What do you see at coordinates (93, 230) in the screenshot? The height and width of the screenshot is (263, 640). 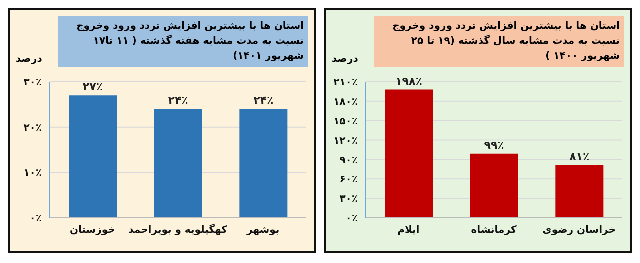 I see `x-tick-label: خوزستان` at bounding box center [93, 230].